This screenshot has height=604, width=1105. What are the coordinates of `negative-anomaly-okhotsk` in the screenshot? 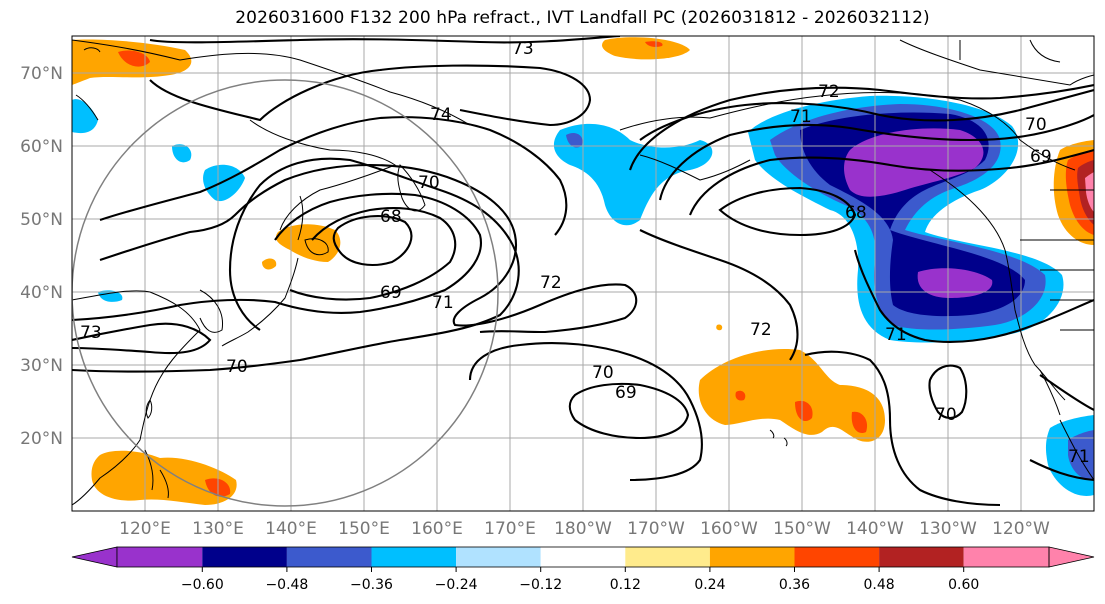 It's located at (224, 183).